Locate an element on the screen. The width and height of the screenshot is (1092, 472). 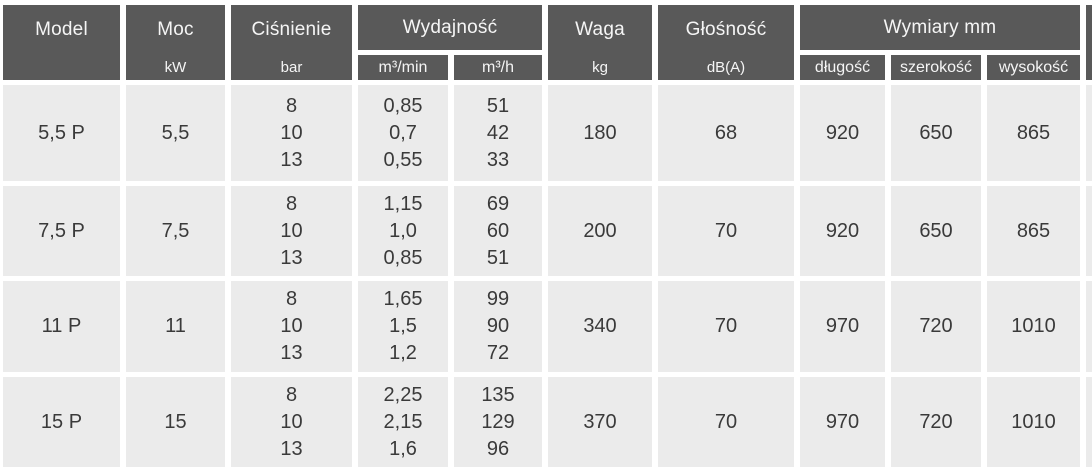
col-header-glosnosc: Głośność dB(A) is located at coordinates (726, 42).